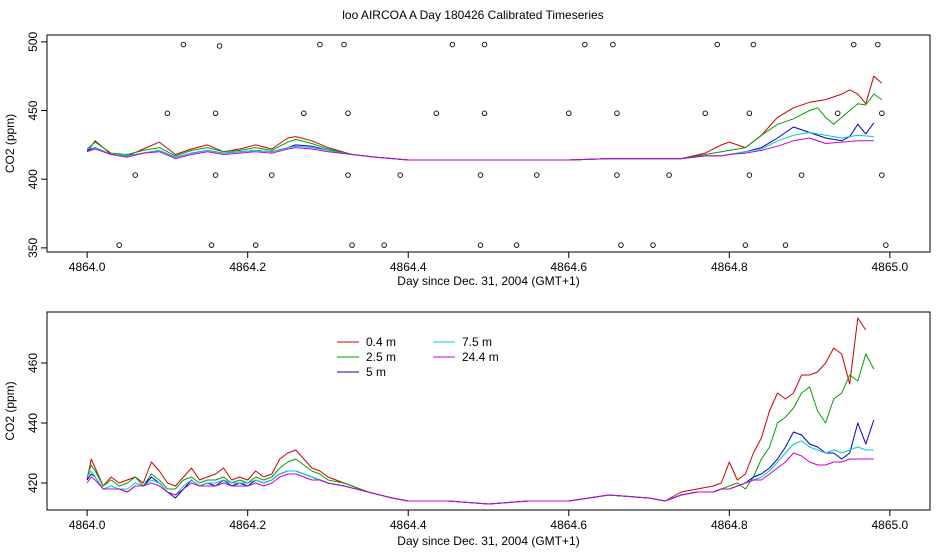 The width and height of the screenshot is (950, 555). I want to click on series-line-5-m, so click(480, 462).